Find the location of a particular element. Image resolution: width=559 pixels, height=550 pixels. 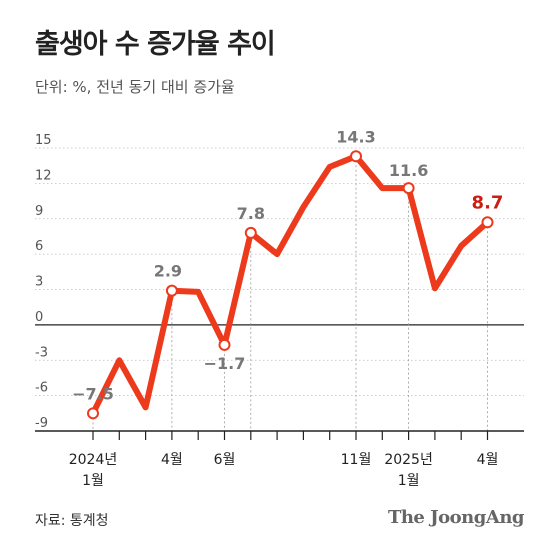

y-tick-label: 15 is located at coordinates (43, 140).